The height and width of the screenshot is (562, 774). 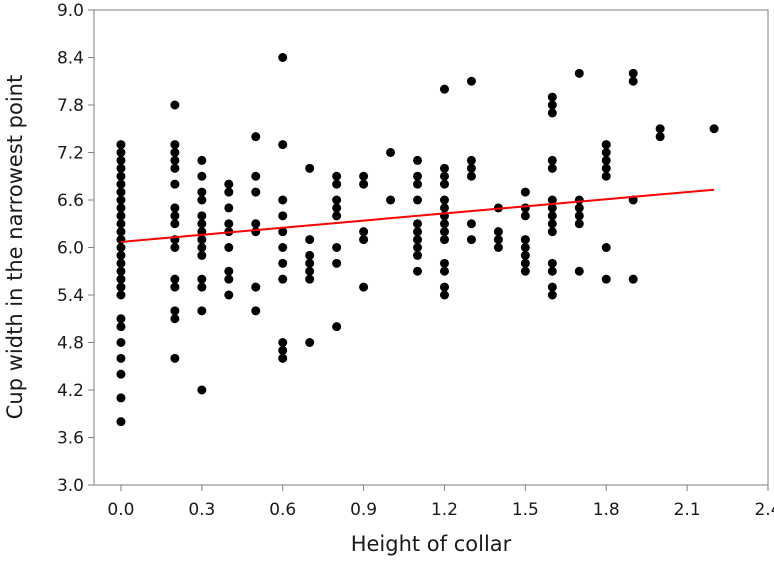 What do you see at coordinates (70, 391) in the screenshot?
I see `y-tick-label: 4.2` at bounding box center [70, 391].